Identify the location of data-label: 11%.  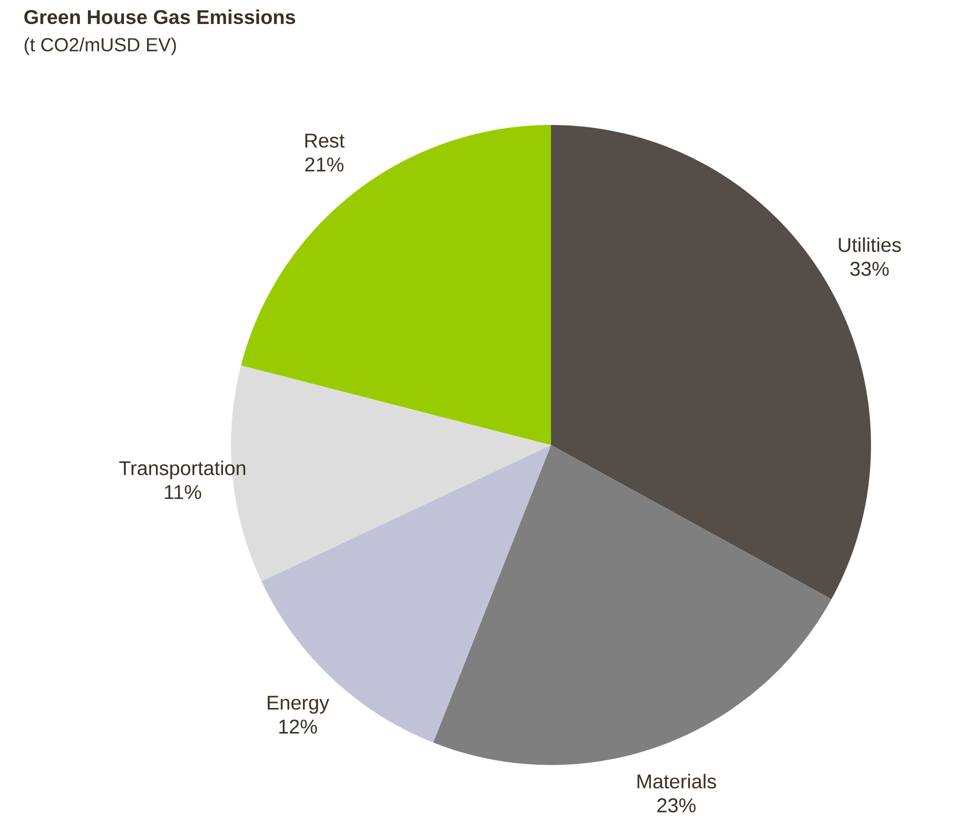
(183, 492).